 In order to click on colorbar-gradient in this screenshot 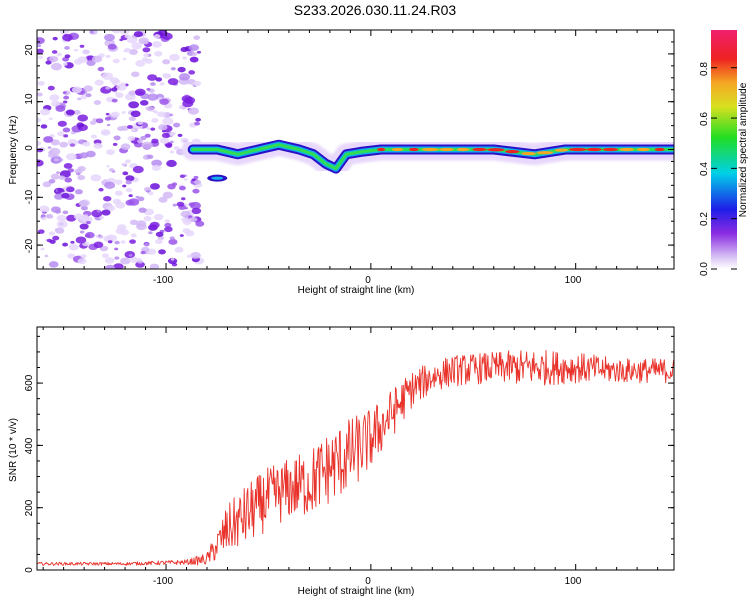, I will do `click(724, 149)`.